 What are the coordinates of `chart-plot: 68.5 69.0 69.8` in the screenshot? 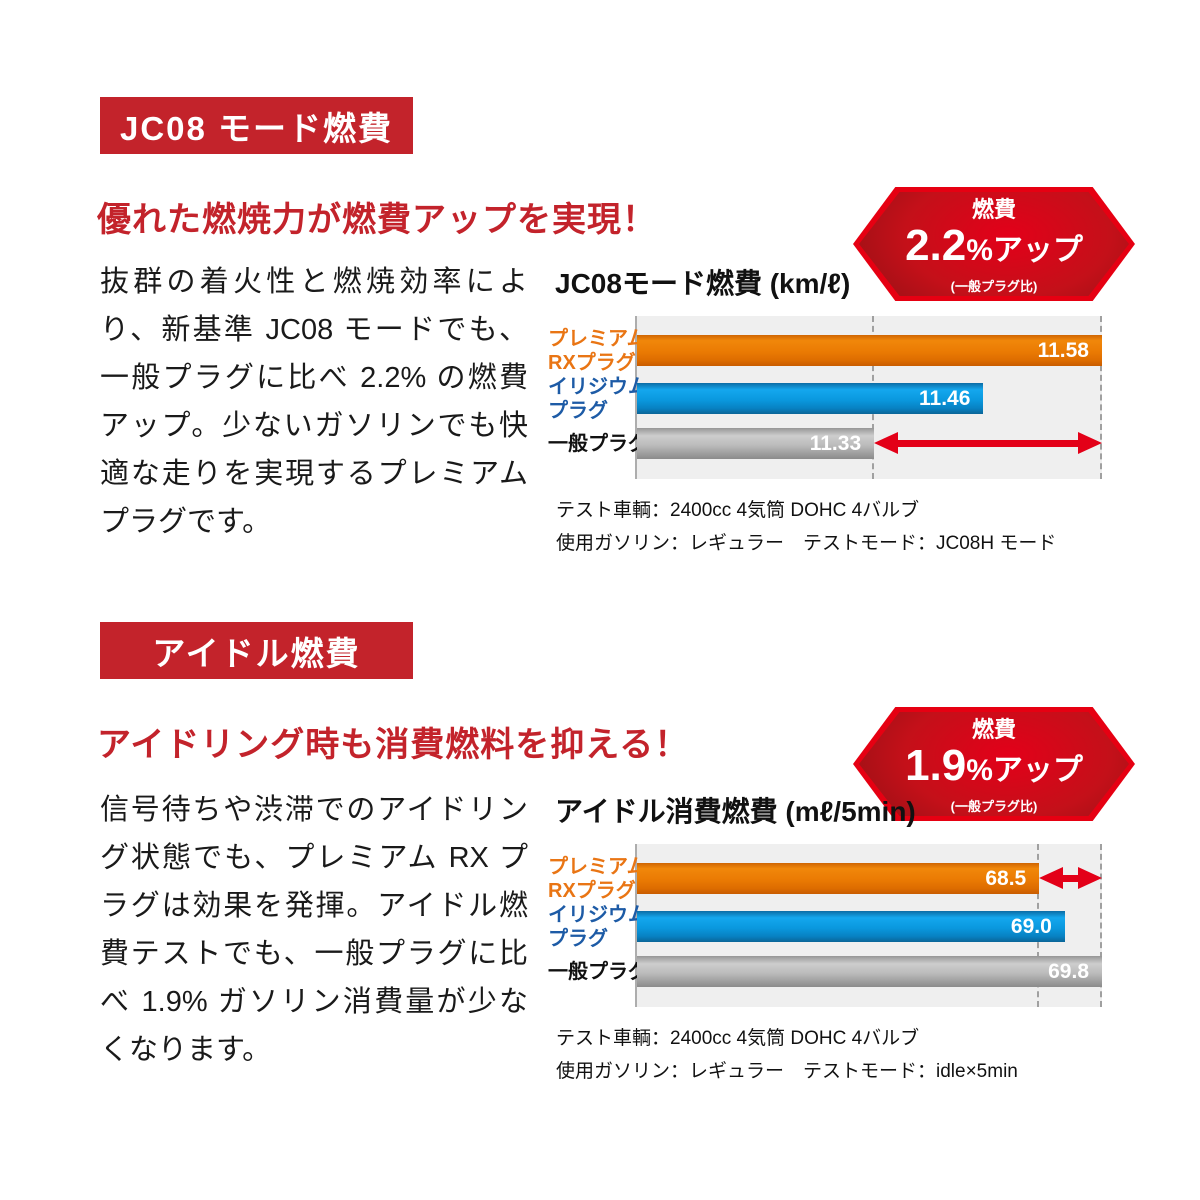 It's located at (868, 925).